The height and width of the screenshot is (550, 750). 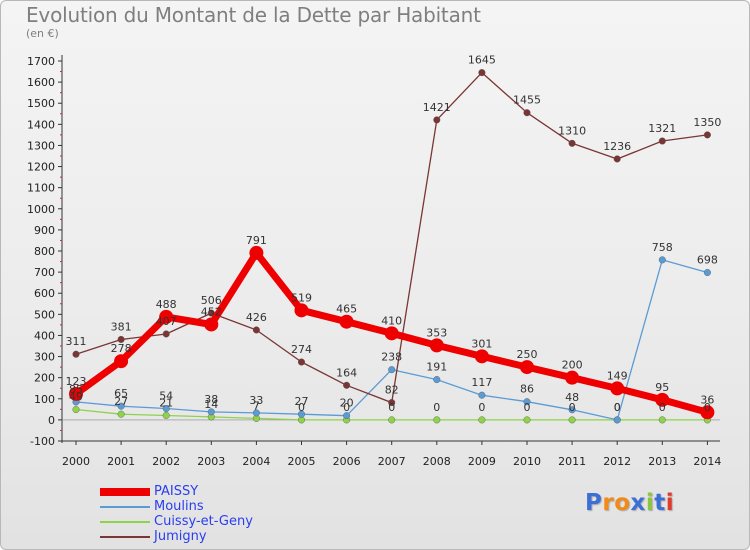 What do you see at coordinates (572, 365) in the screenshot?
I see `data-label-paissy: 200` at bounding box center [572, 365].